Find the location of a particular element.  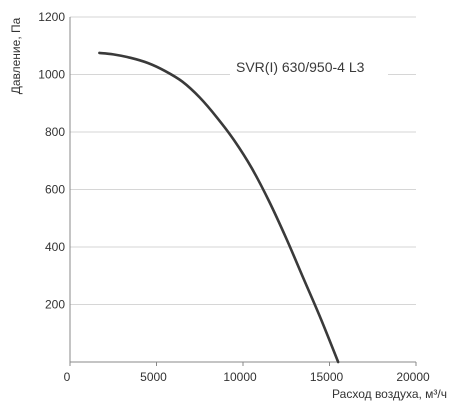

y-tick-label-1000: 1000 is located at coordinates (51, 75).